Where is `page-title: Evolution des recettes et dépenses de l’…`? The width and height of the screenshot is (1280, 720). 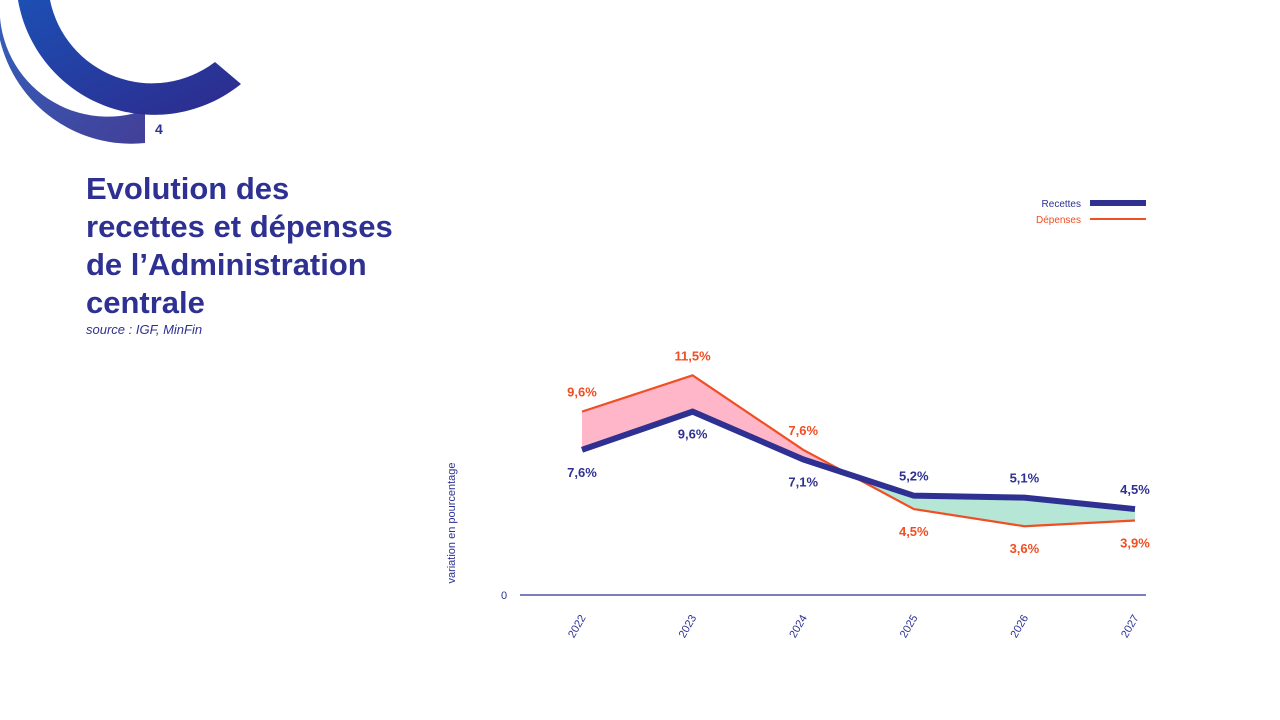 page-title: Evolution des recettes et dépenses de l’… is located at coordinates (239, 246).